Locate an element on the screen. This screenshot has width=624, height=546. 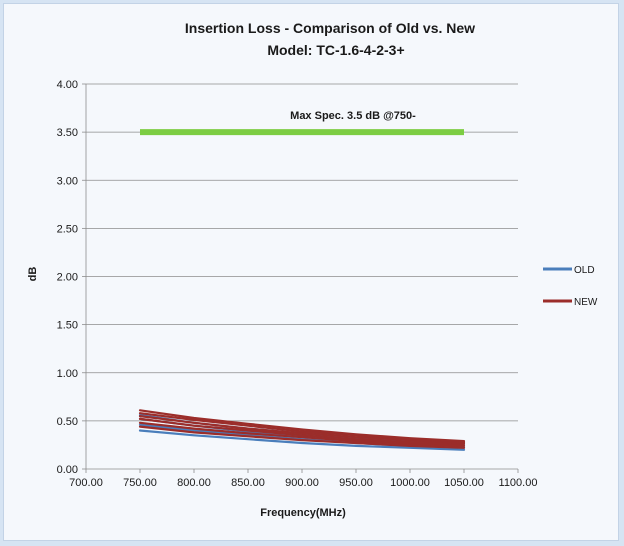
series-lines is located at coordinates (302, 430).